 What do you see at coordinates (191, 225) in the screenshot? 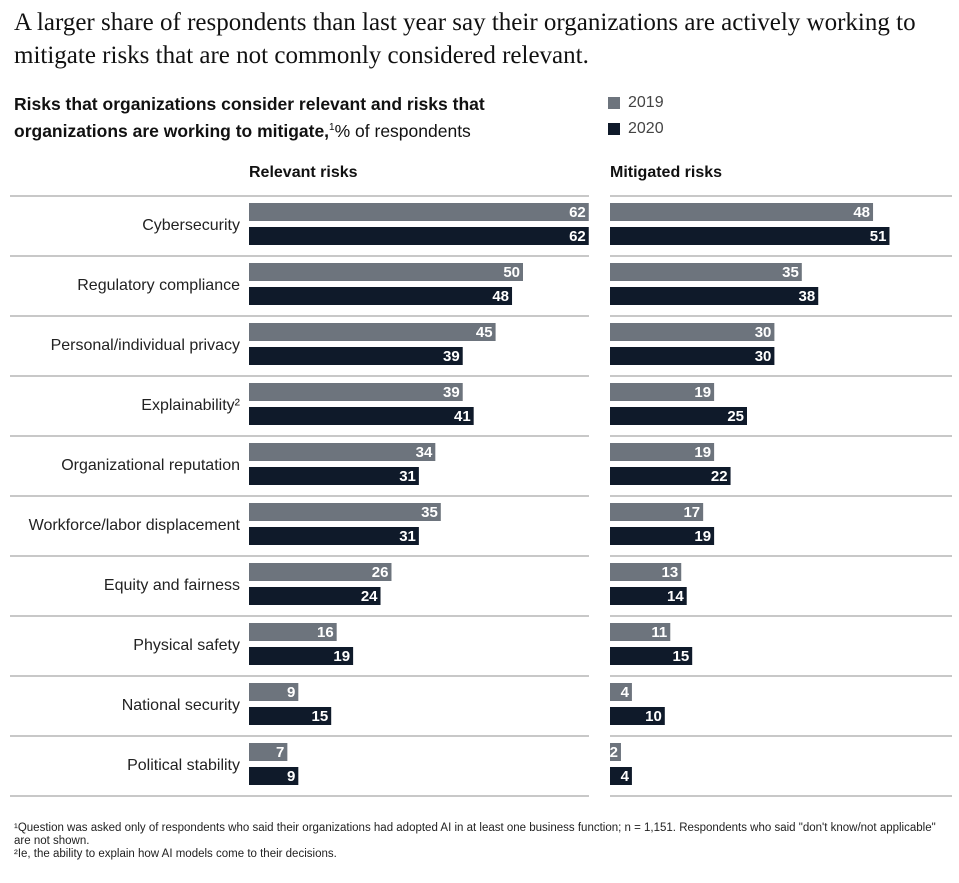
I see `category-label: Cybersecurity` at bounding box center [191, 225].